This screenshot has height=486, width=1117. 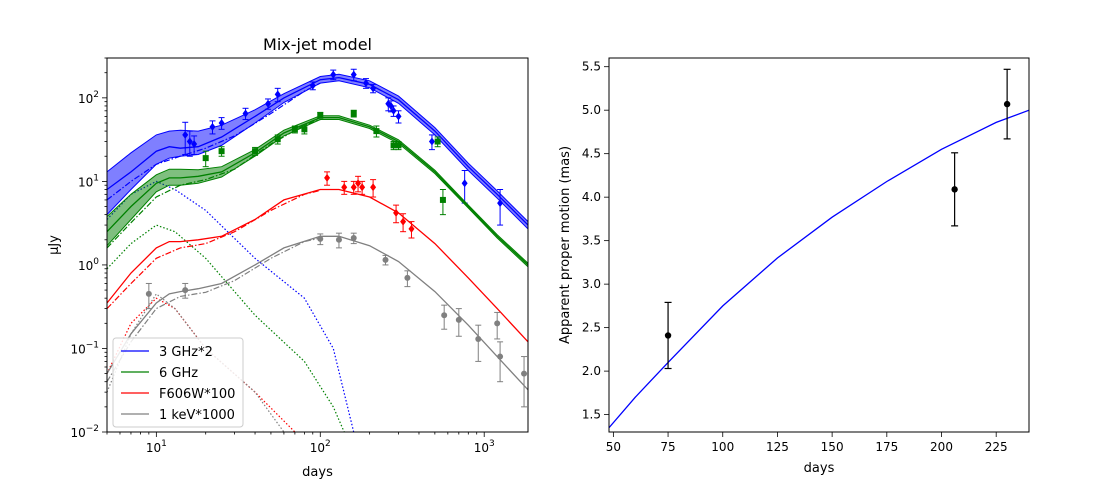 I want to click on x-tick-label: 101, so click(x=156, y=447).